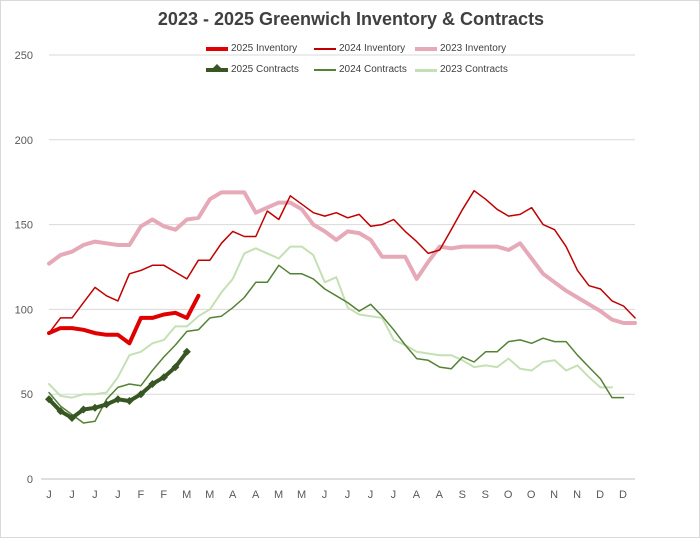  I want to click on y-tick-label: 150, so click(24, 226).